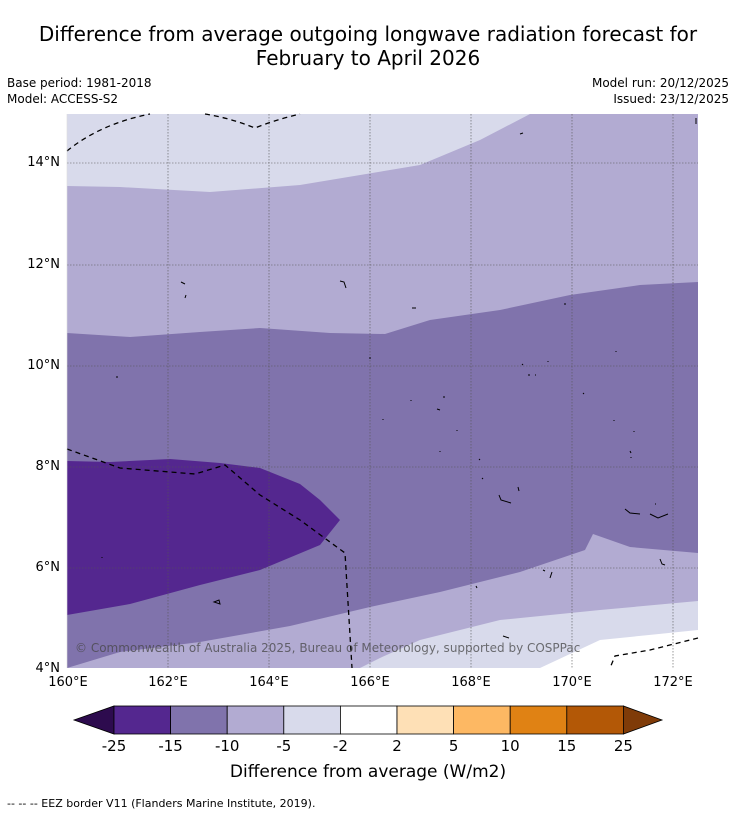  I want to click on lat-label-10n: 10°N, so click(43, 365).